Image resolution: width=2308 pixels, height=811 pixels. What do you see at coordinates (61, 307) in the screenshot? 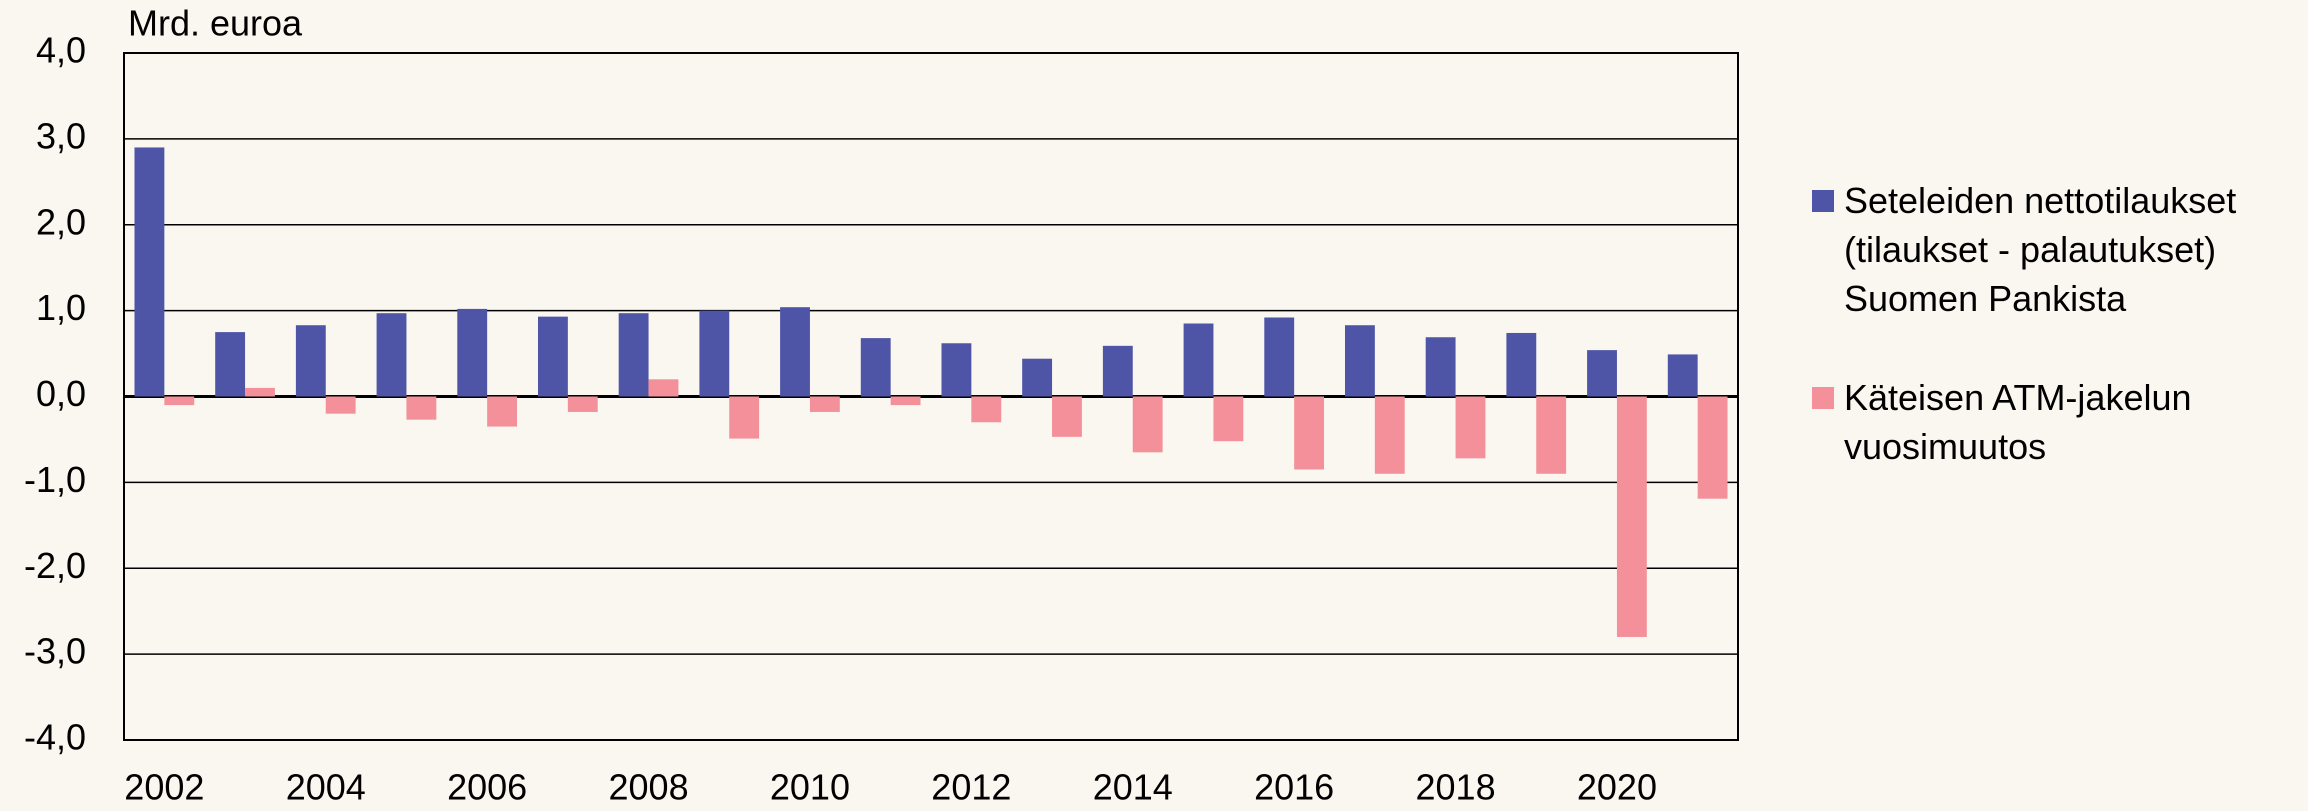
I see `y-tick-label: 1,0` at bounding box center [61, 307].